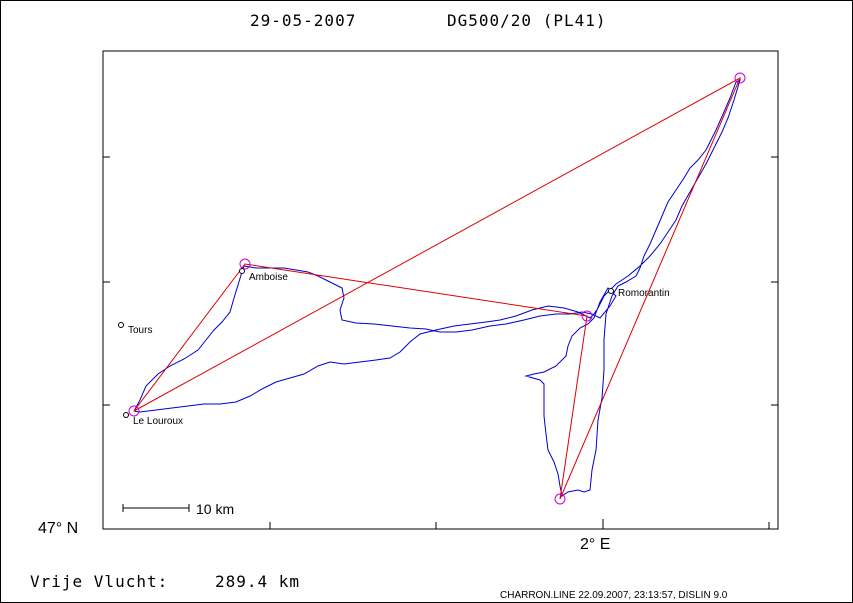  I want to click on glider-id: DG500/20 (PL41), so click(527, 20).